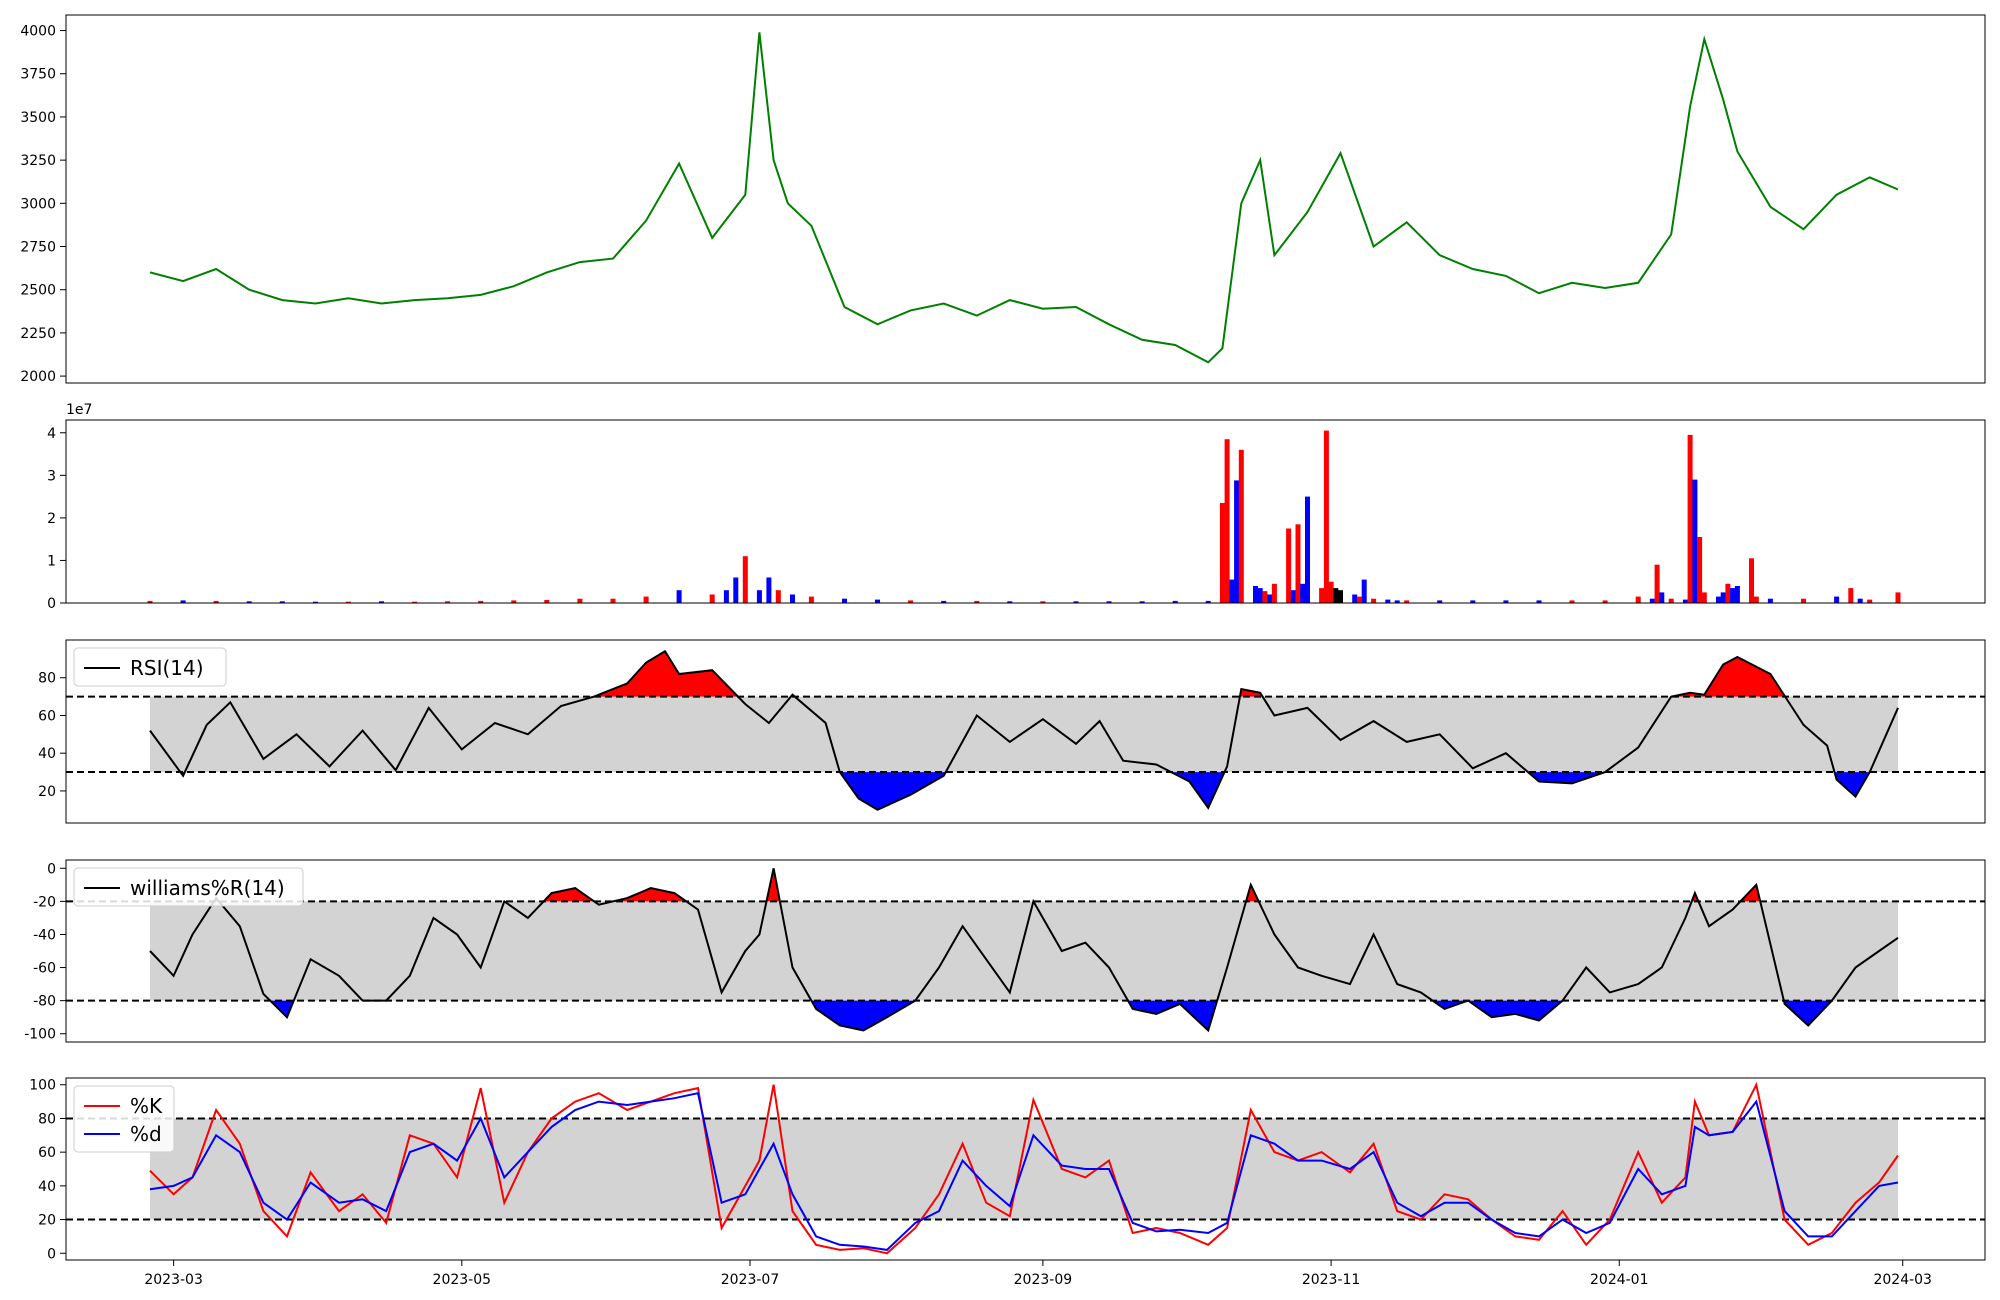 The image size is (2000, 1300). Describe the element at coordinates (38, 75) in the screenshot. I see `y-tick-label: 3750` at that location.